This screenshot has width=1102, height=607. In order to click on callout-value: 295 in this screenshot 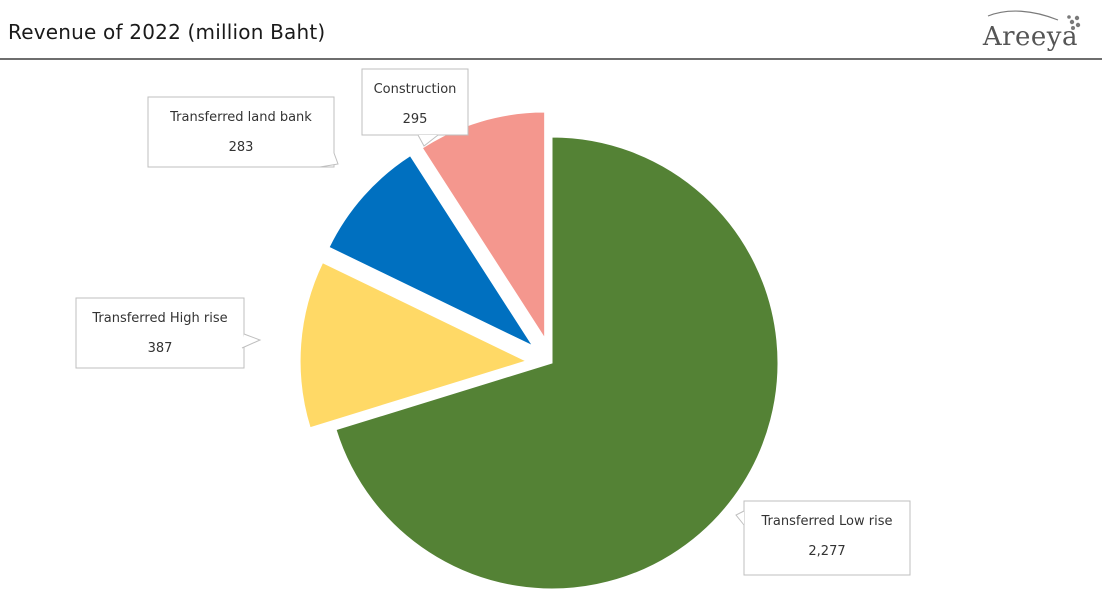, I will do `click(415, 119)`.